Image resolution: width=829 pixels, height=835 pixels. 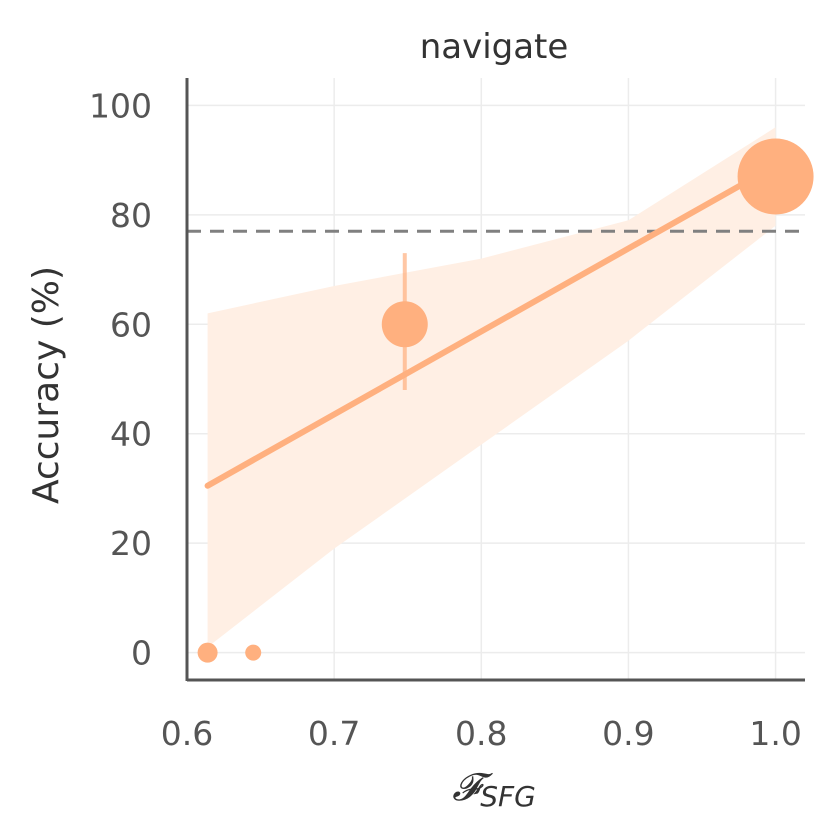 I want to click on x-tick-label-1: 0.7, so click(x=334, y=733).